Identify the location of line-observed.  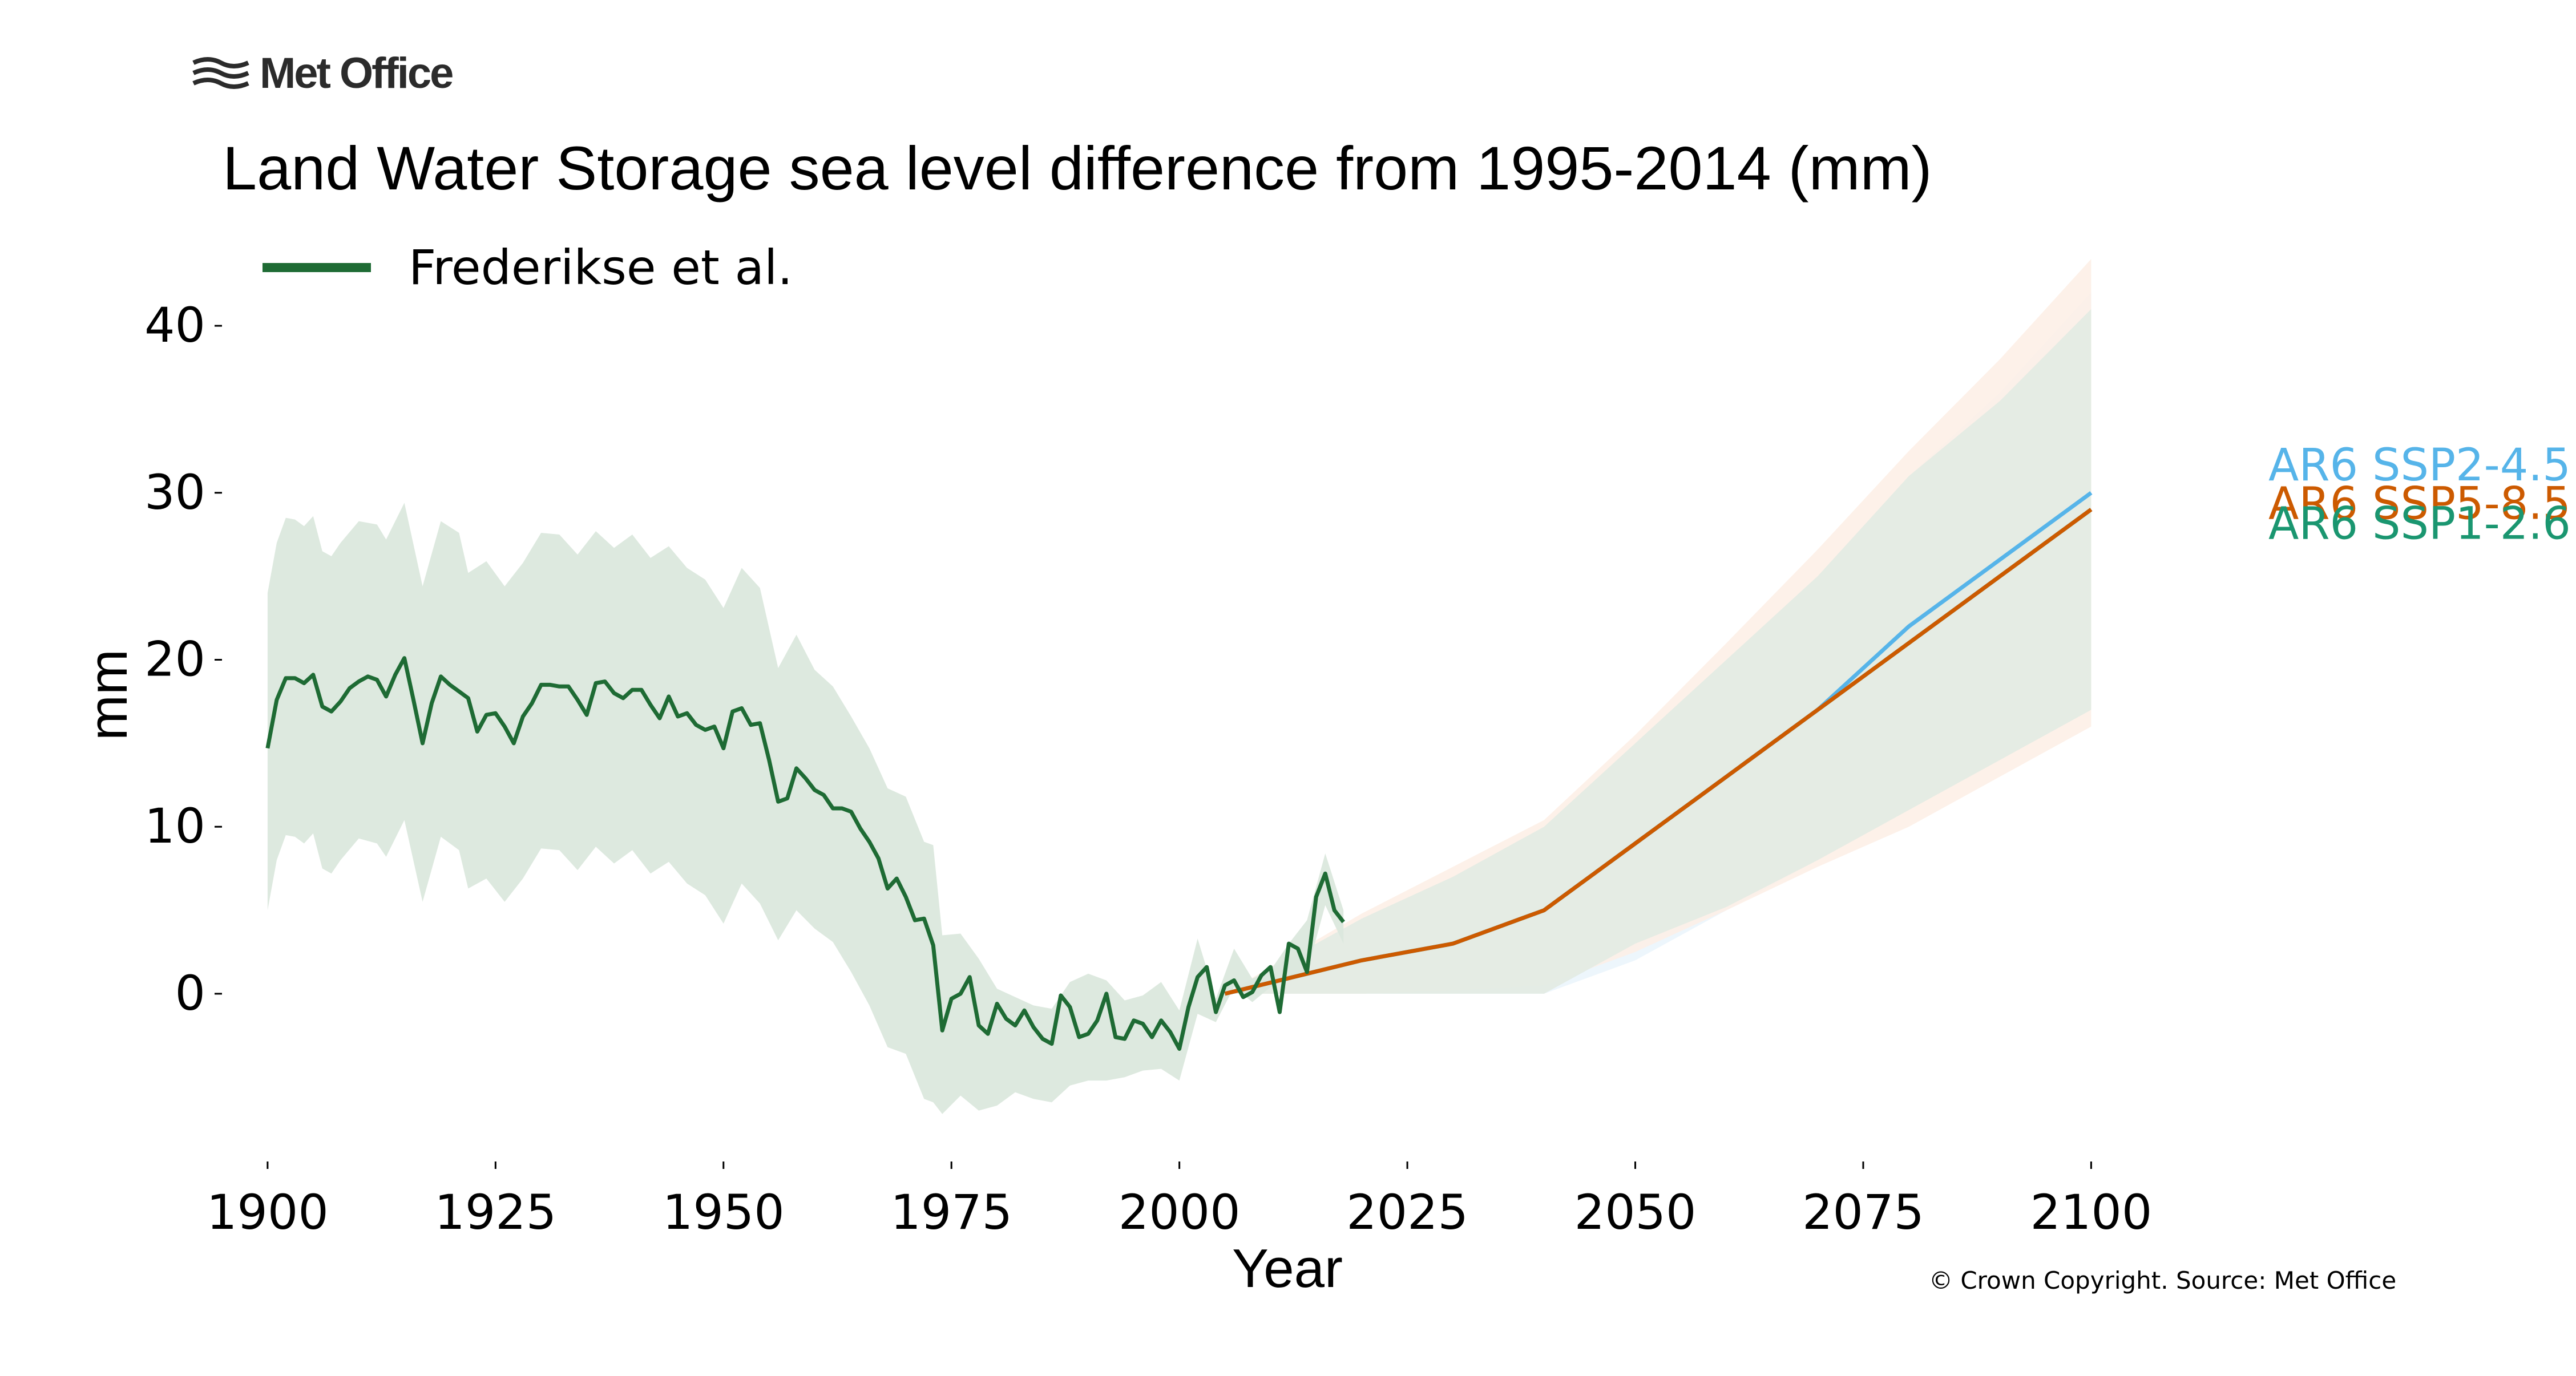
(805, 853).